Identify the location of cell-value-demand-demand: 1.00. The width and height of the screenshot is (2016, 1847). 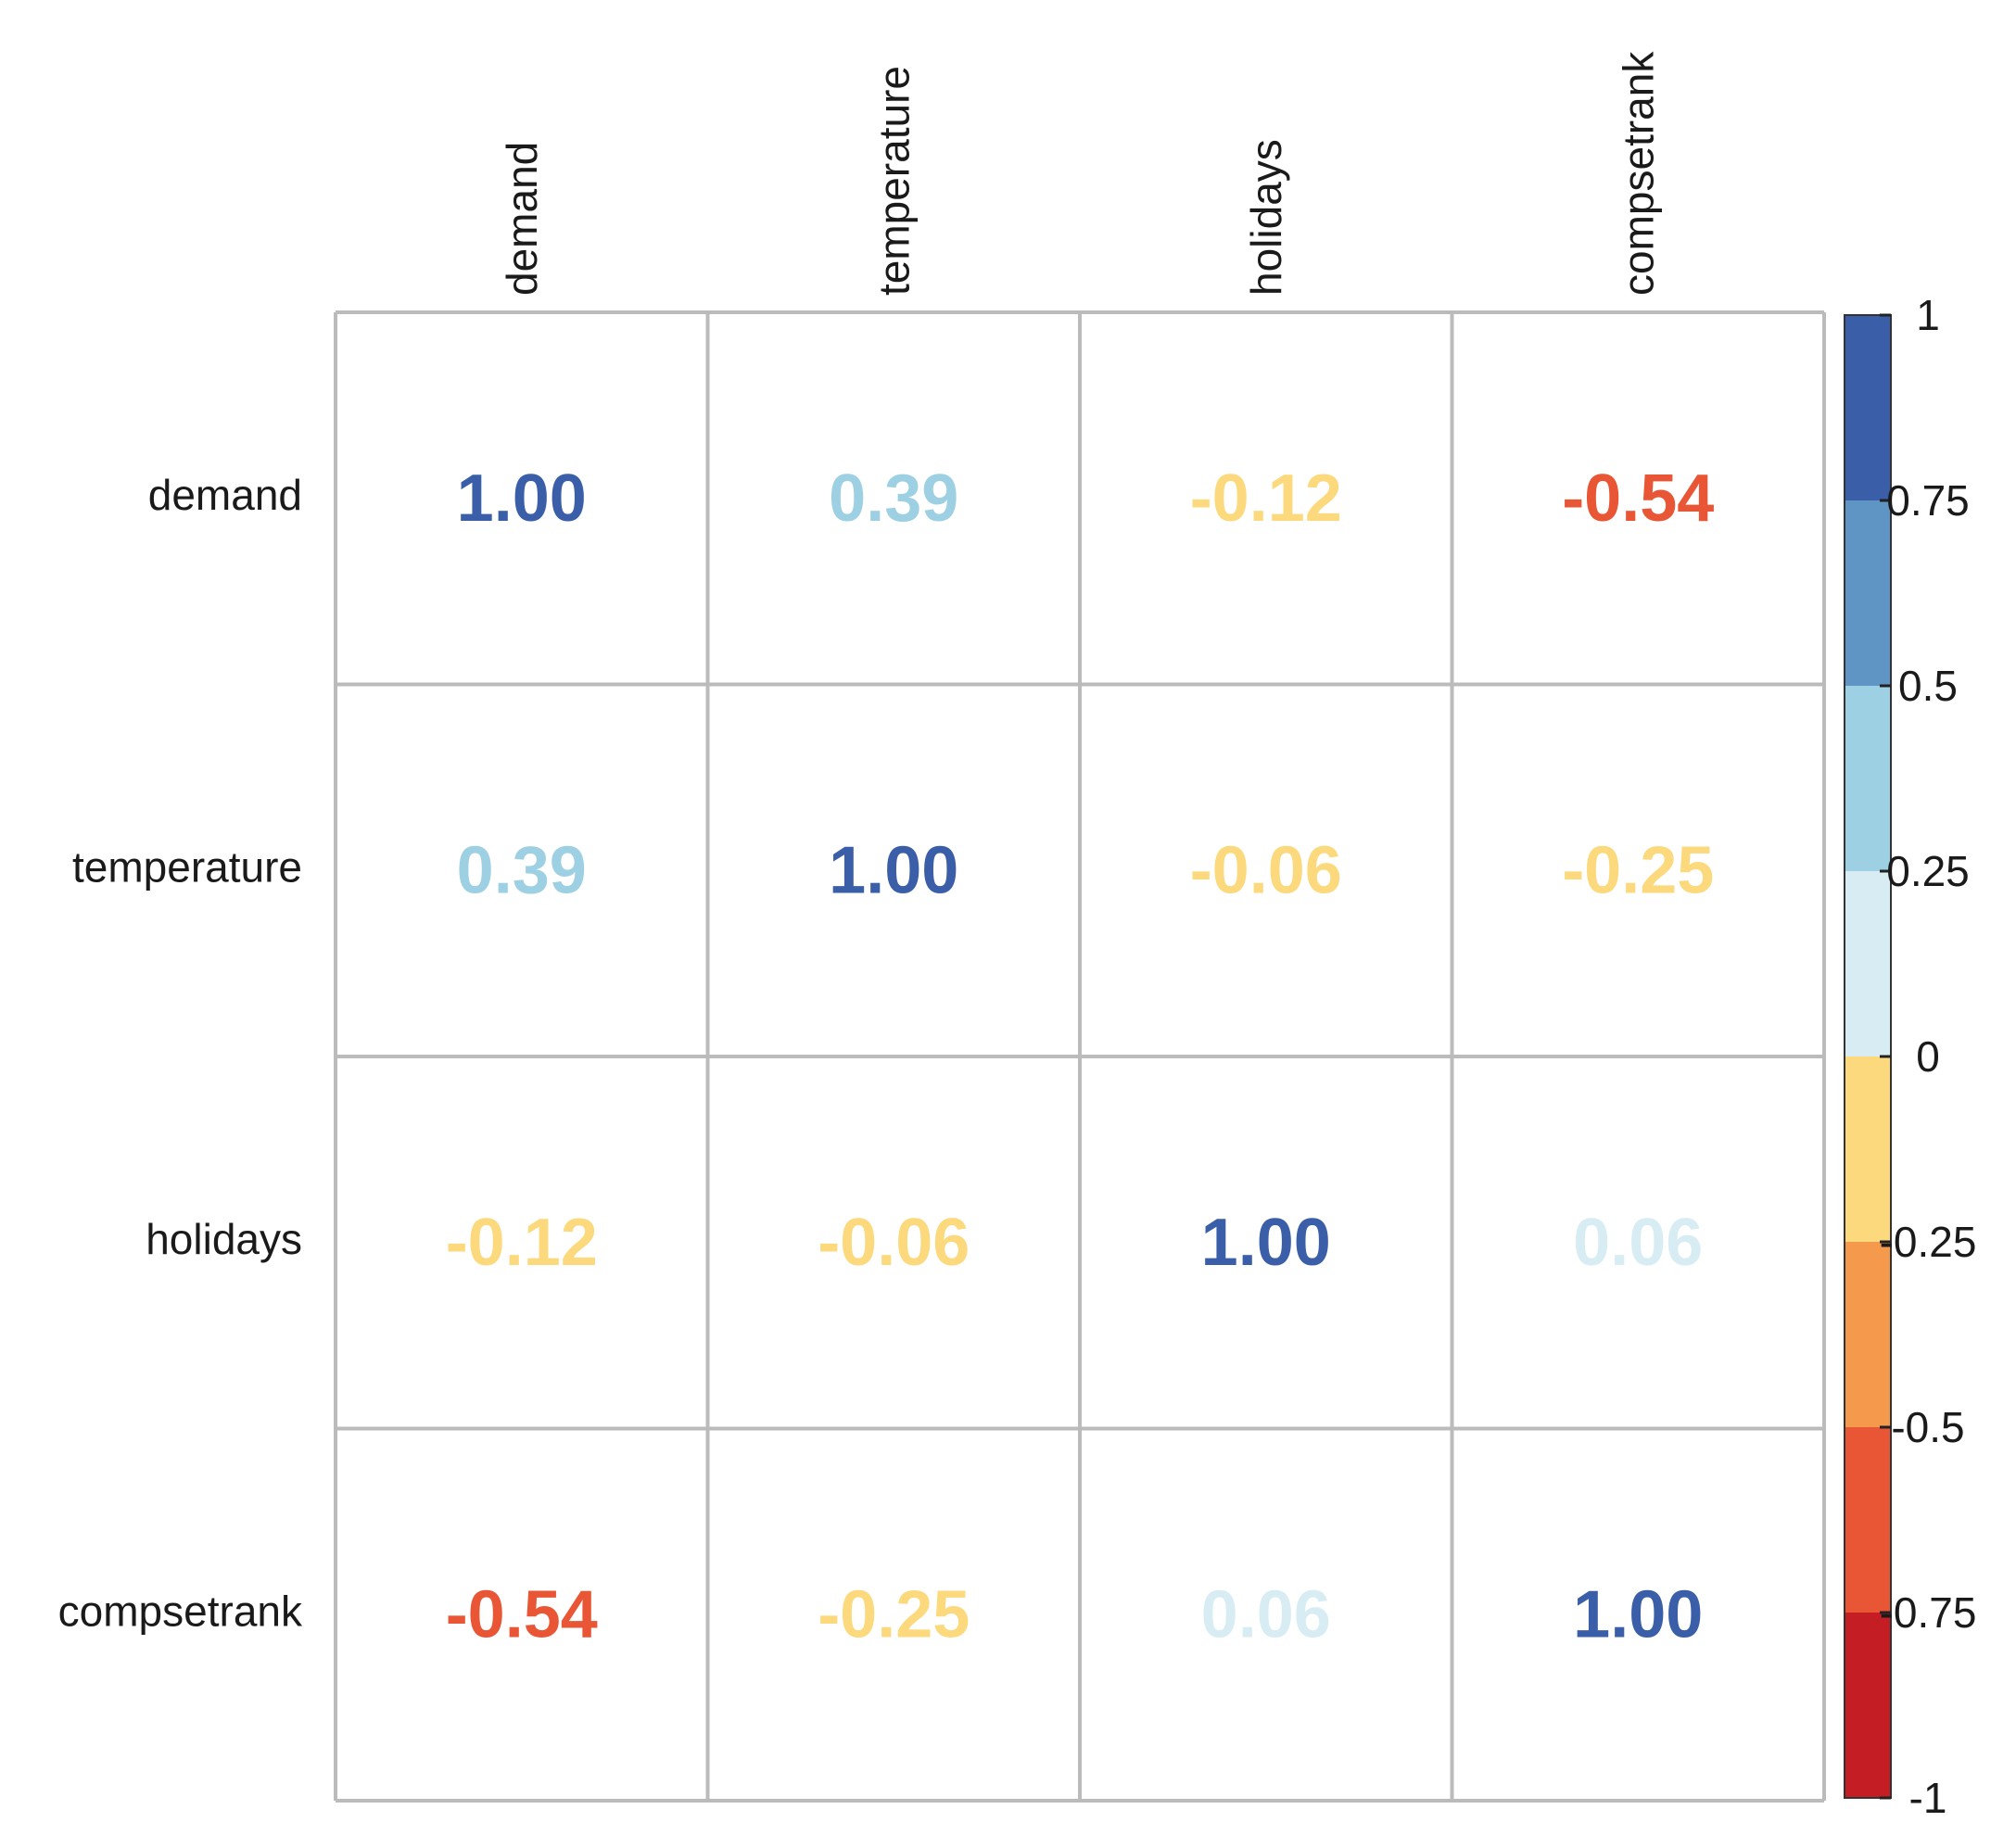
(522, 499).